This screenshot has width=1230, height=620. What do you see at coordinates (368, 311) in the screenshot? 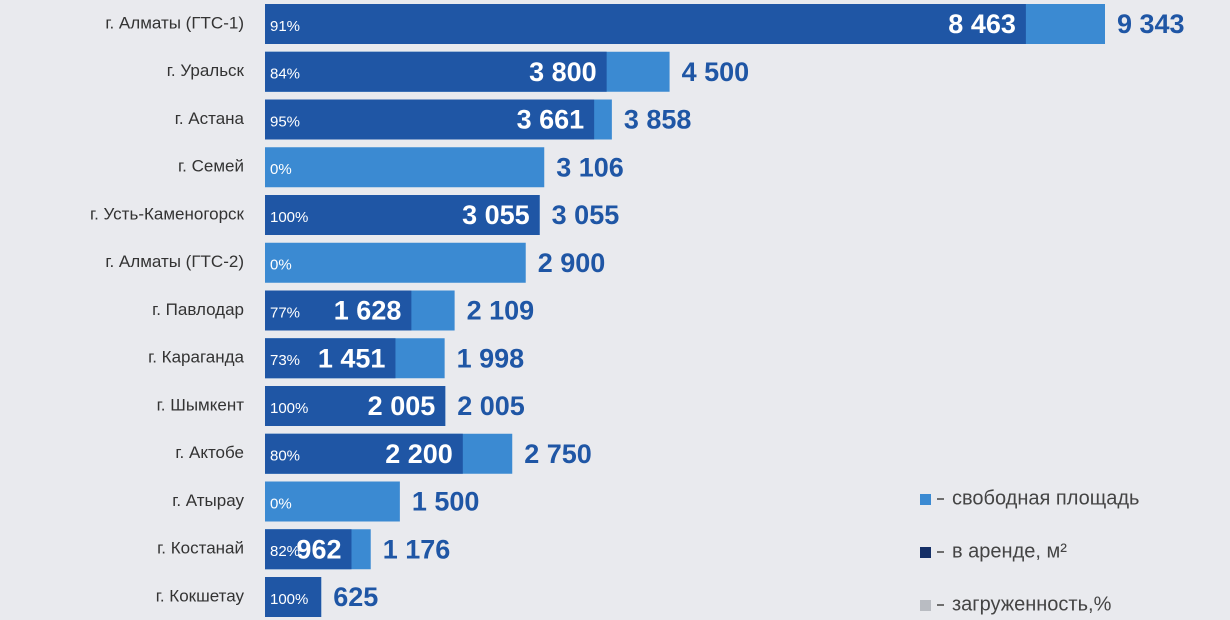
I see `rented-label: 1 628` at bounding box center [368, 311].